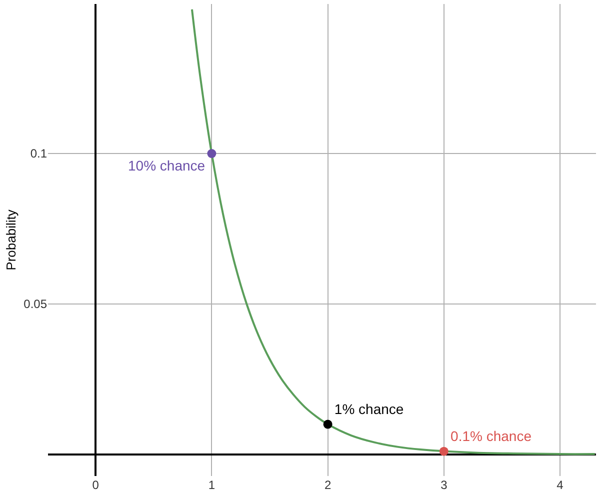 This screenshot has width=600, height=502. What do you see at coordinates (560, 485) in the screenshot?
I see `x-tick-label: 4` at bounding box center [560, 485].